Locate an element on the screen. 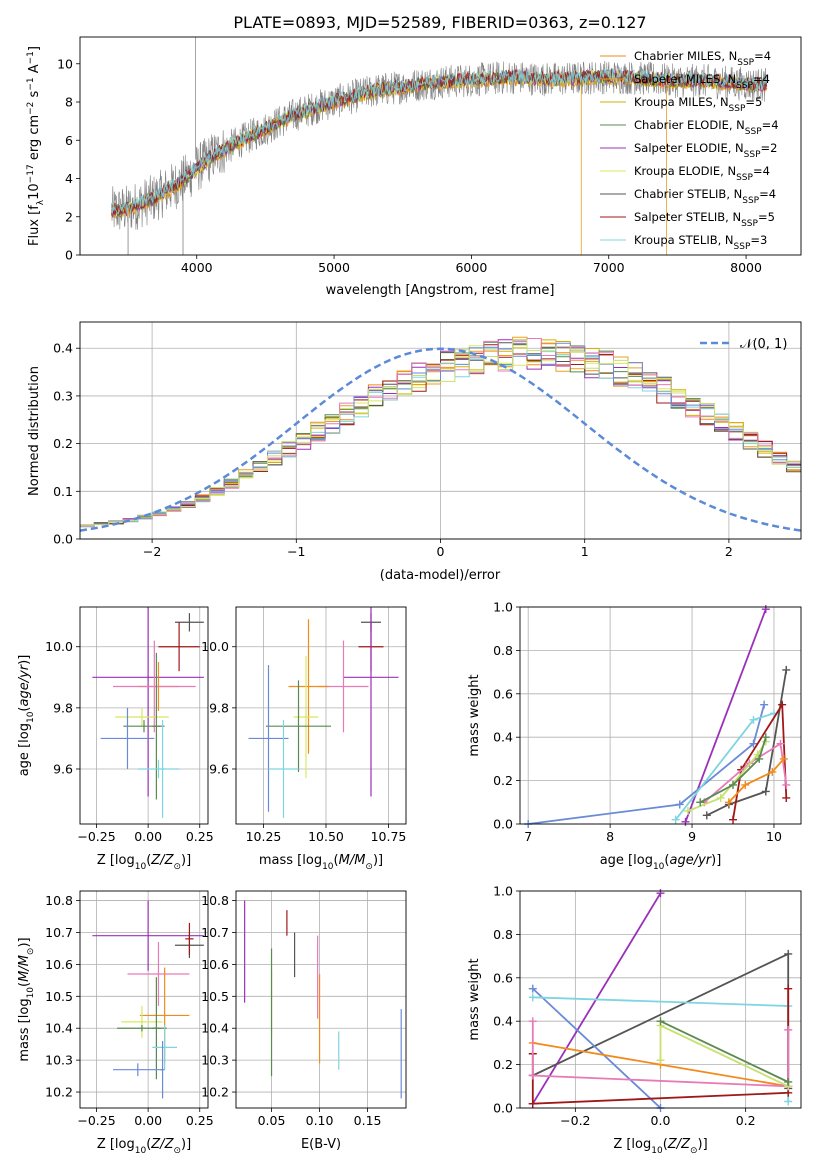  x-tick-label: 5000 is located at coordinates (334, 267).